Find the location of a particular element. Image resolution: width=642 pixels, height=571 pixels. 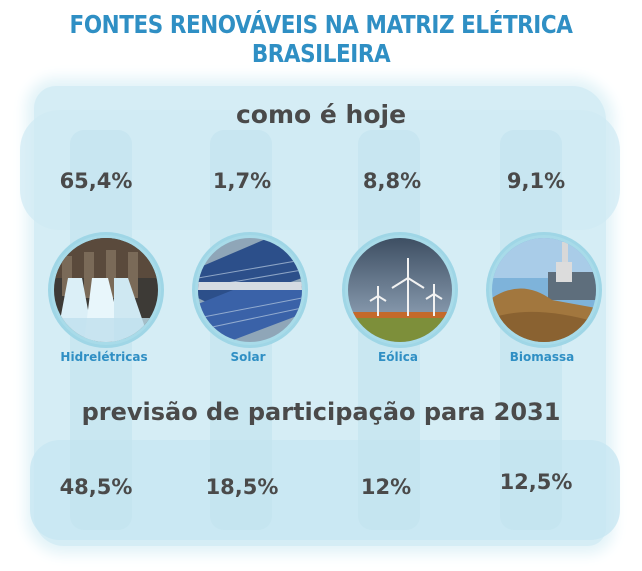

wind-forecast-value: 12% is located at coordinates (386, 487).